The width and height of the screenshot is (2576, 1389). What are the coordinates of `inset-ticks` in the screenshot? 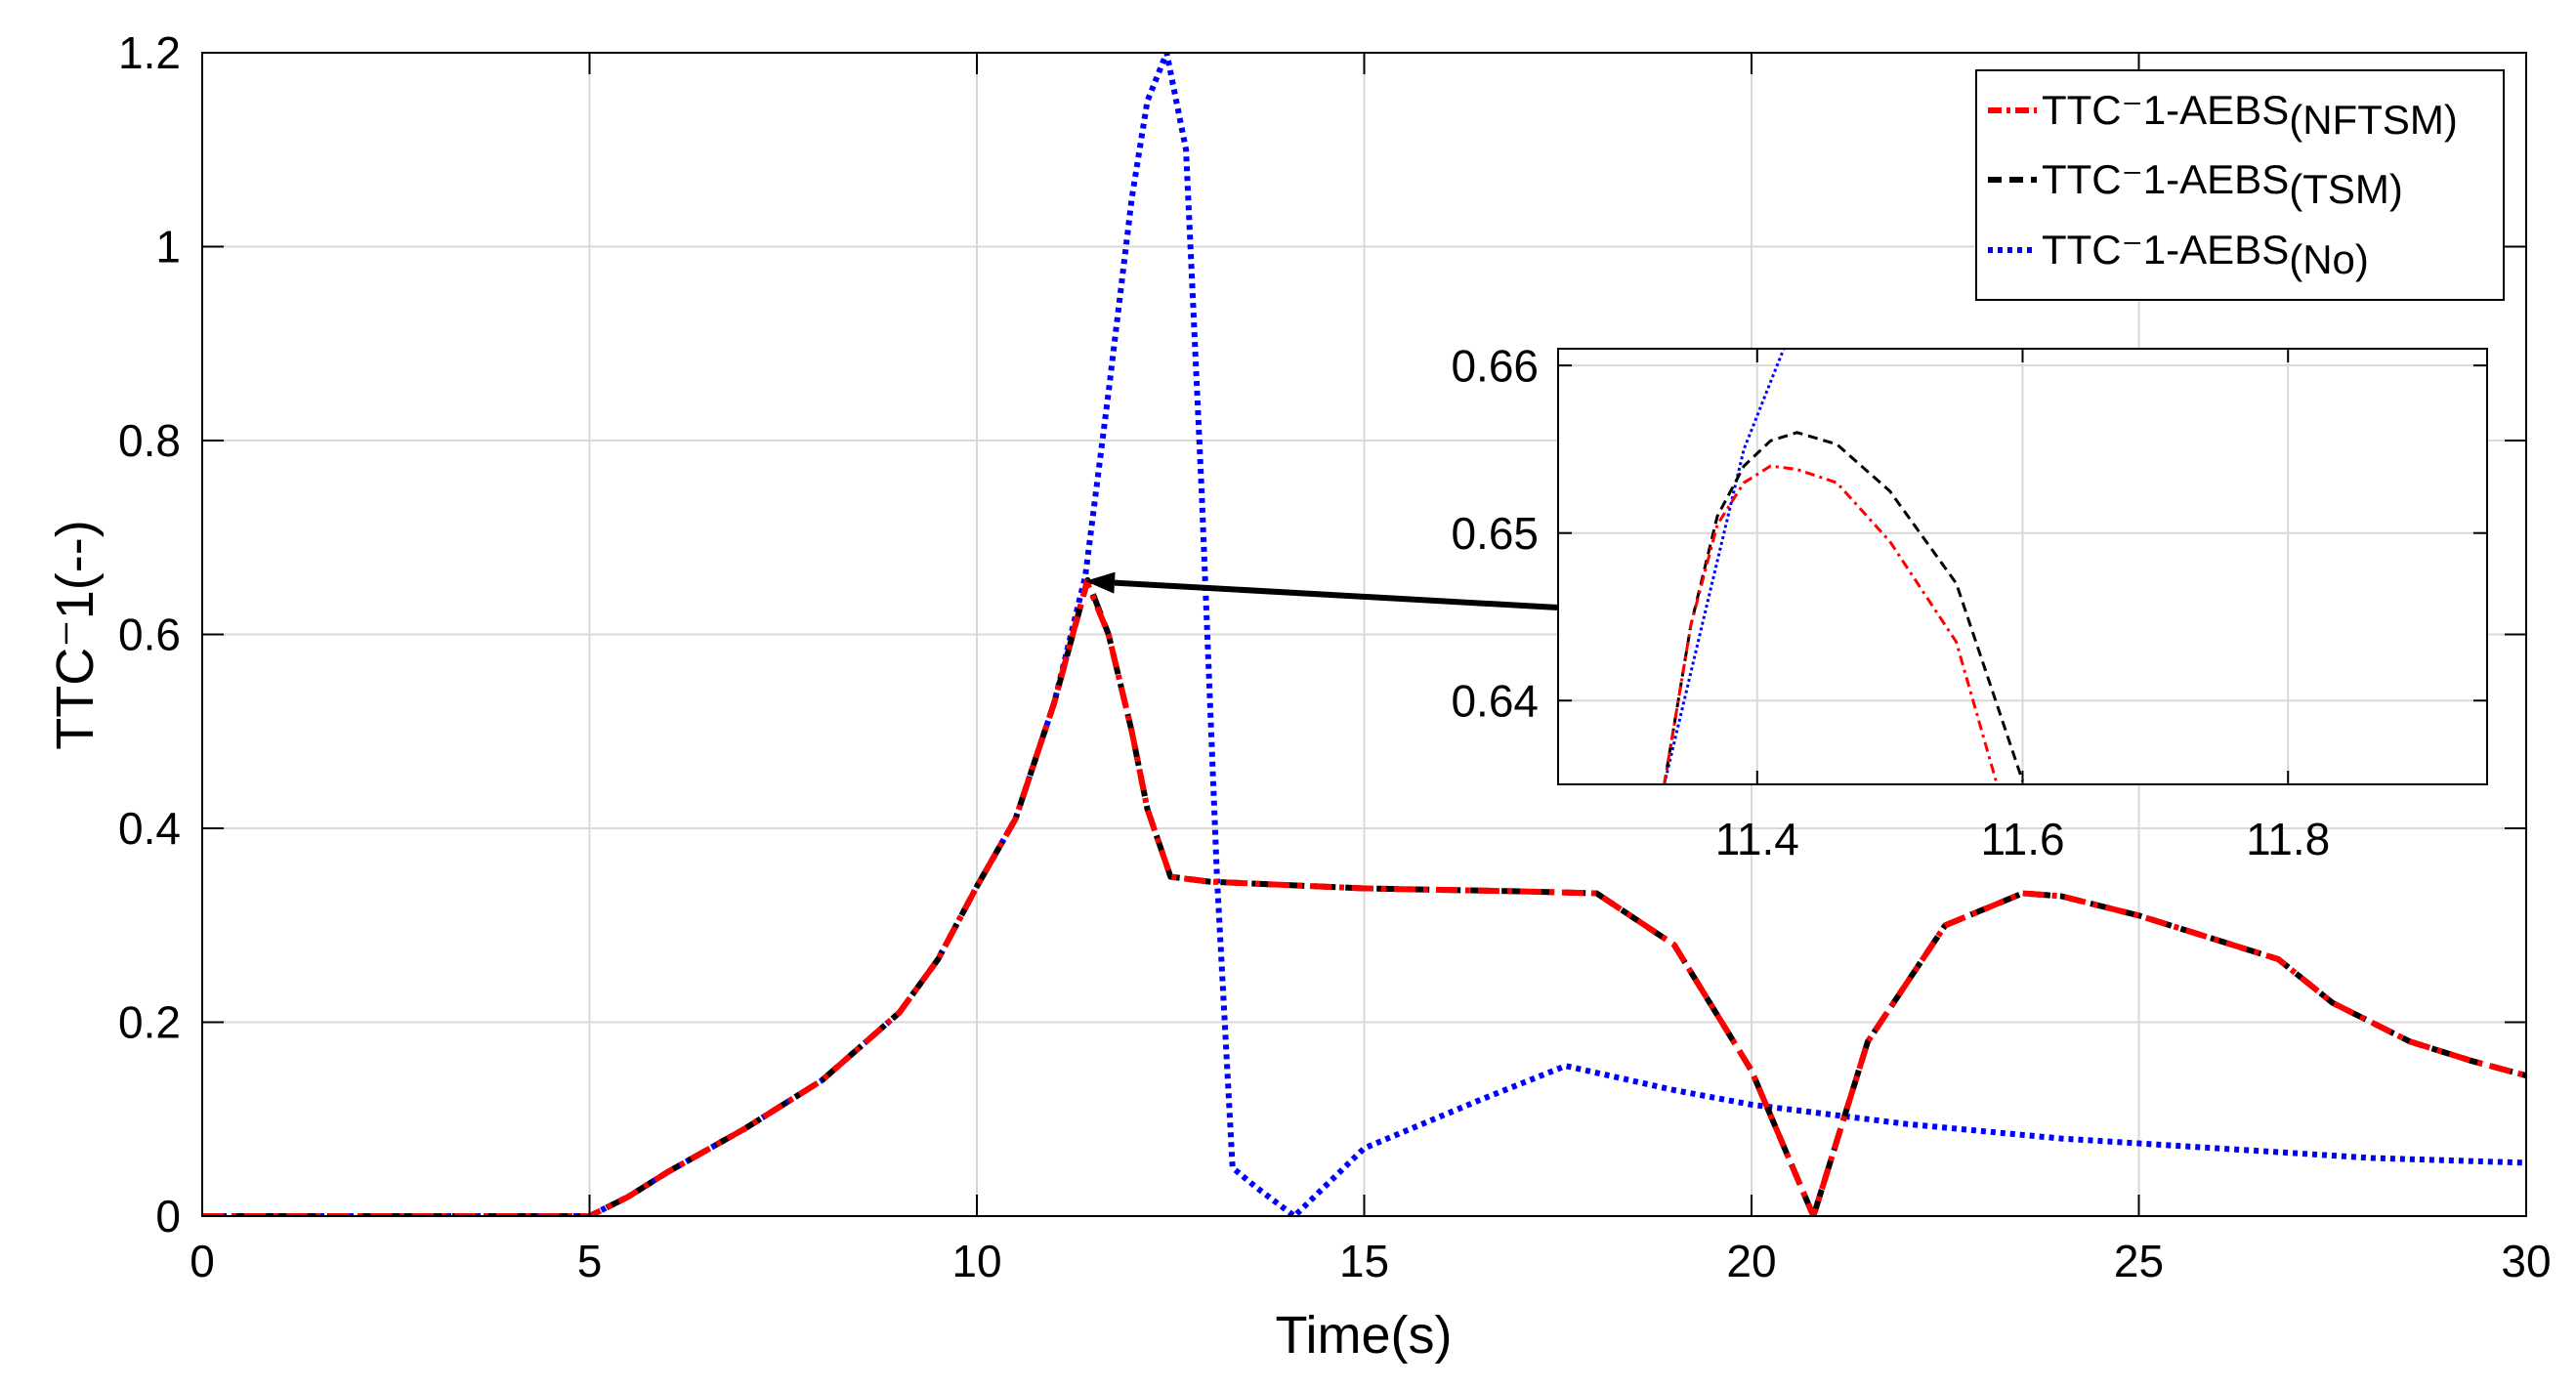 It's located at (2022, 566).